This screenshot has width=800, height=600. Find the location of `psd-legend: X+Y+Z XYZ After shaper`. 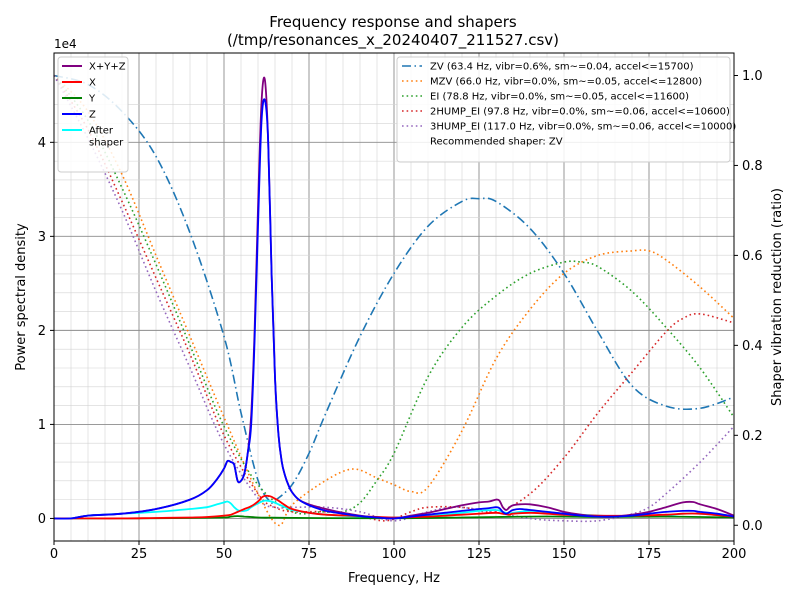

psd-legend: X+Y+Z XYZ After shaper is located at coordinates (93, 114).